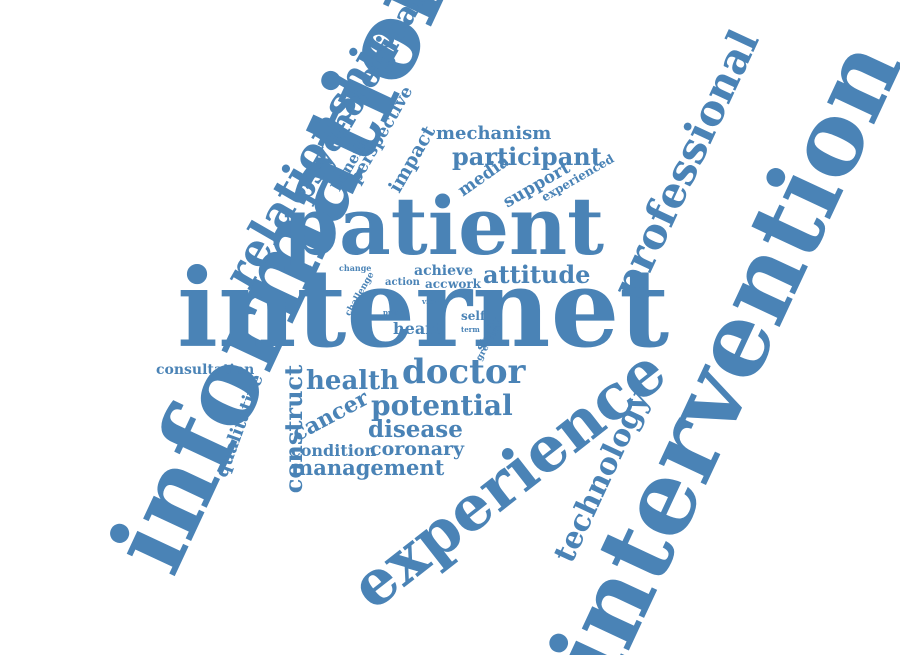 Image resolution: width=900 pixels, height=655 pixels. Describe the element at coordinates (294, 429) in the screenshot. I see `word-construct: construct` at that location.